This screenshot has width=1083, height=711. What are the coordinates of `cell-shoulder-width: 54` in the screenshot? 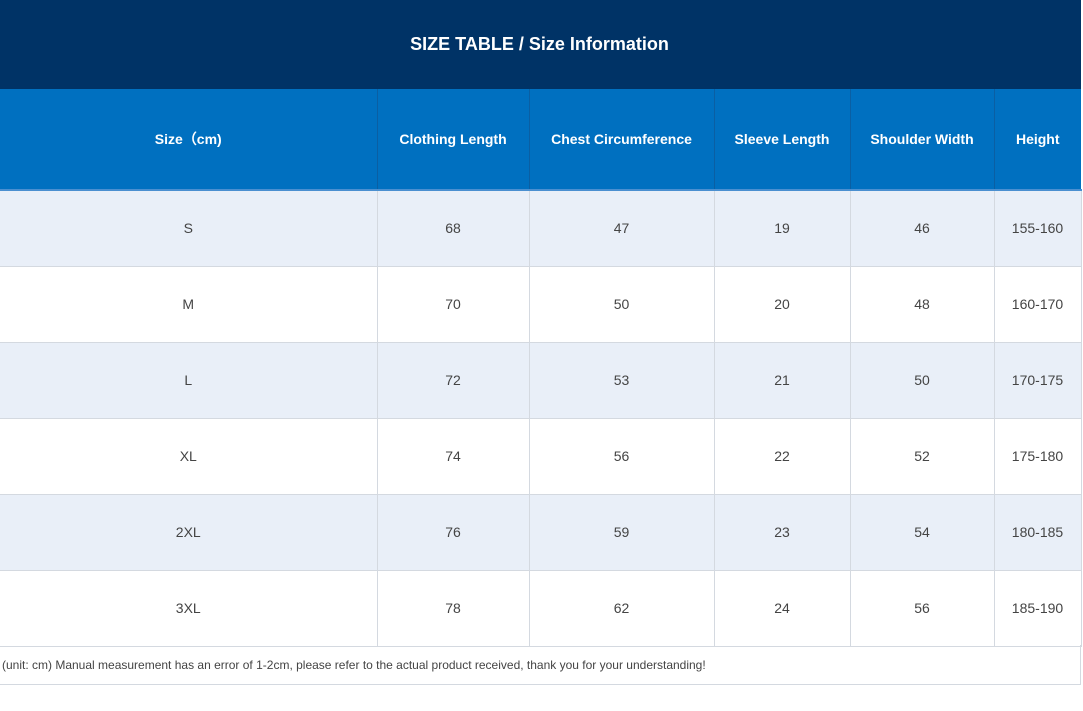 It's located at (922, 532).